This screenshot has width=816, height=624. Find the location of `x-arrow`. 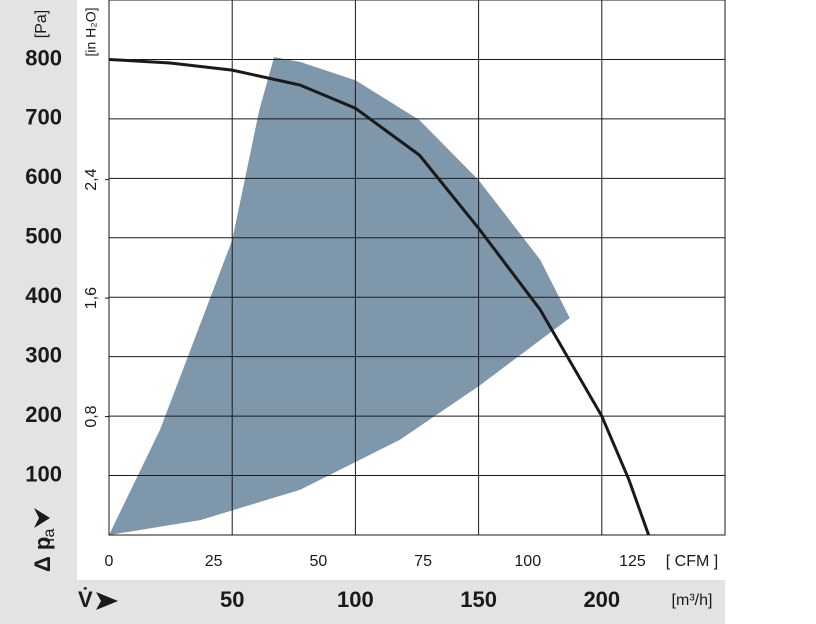

x-arrow is located at coordinates (107, 601).